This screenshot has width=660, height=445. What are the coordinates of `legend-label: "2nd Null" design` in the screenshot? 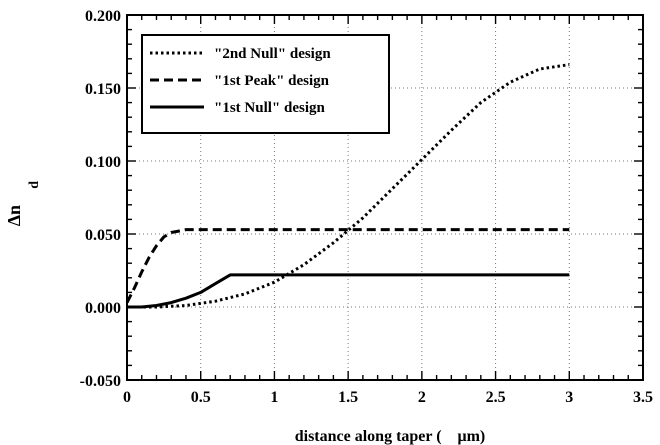 It's located at (272, 54).